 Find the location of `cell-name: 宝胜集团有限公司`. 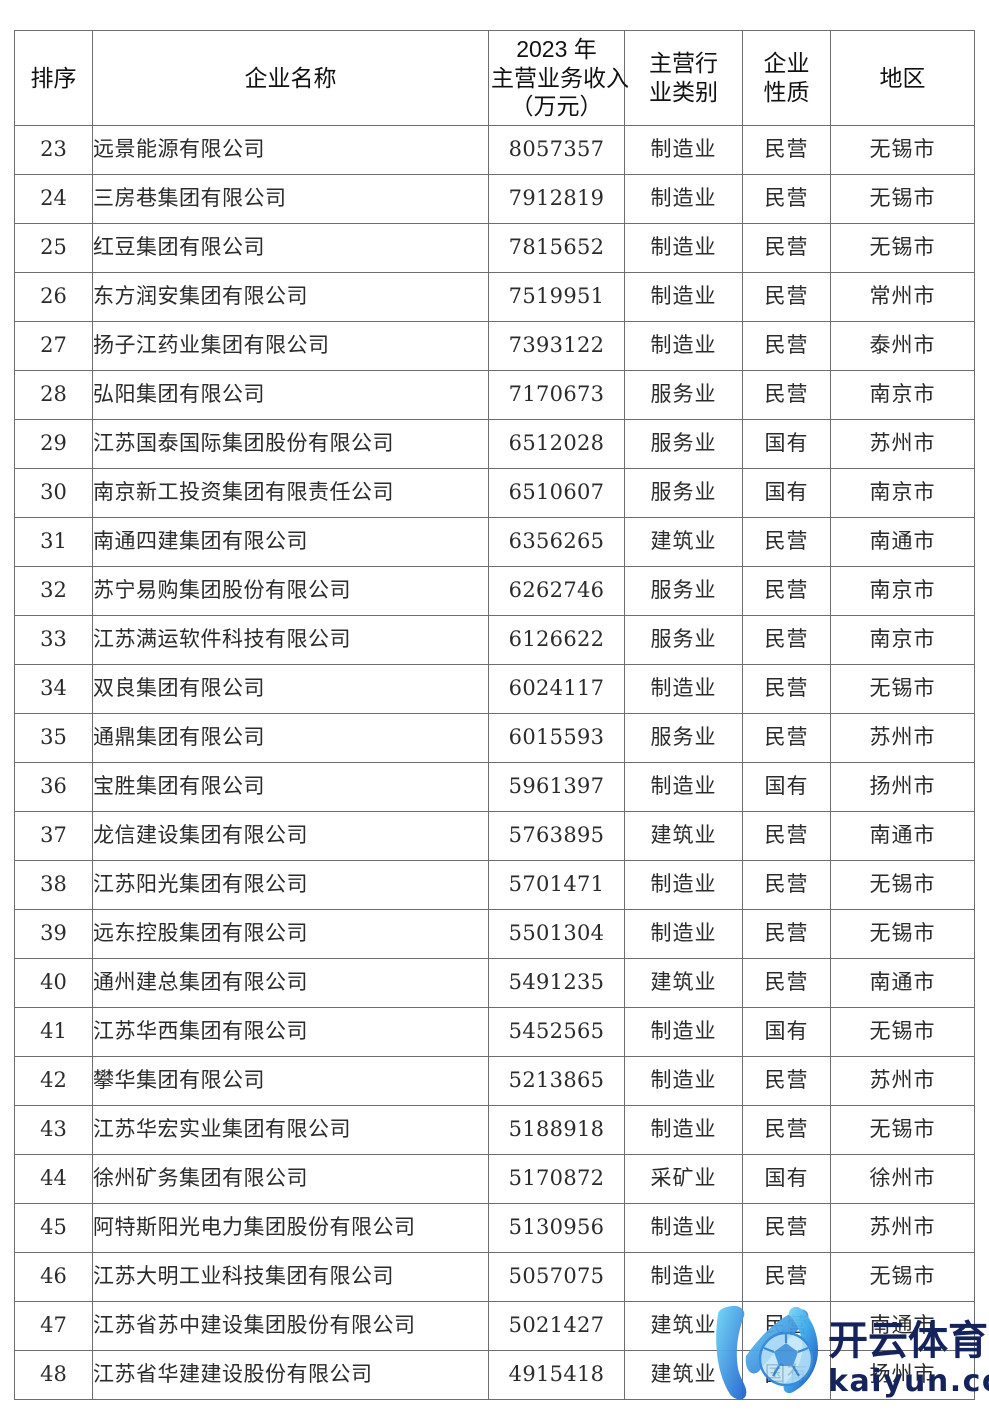

cell-name: 宝胜集团有限公司 is located at coordinates (290, 787).